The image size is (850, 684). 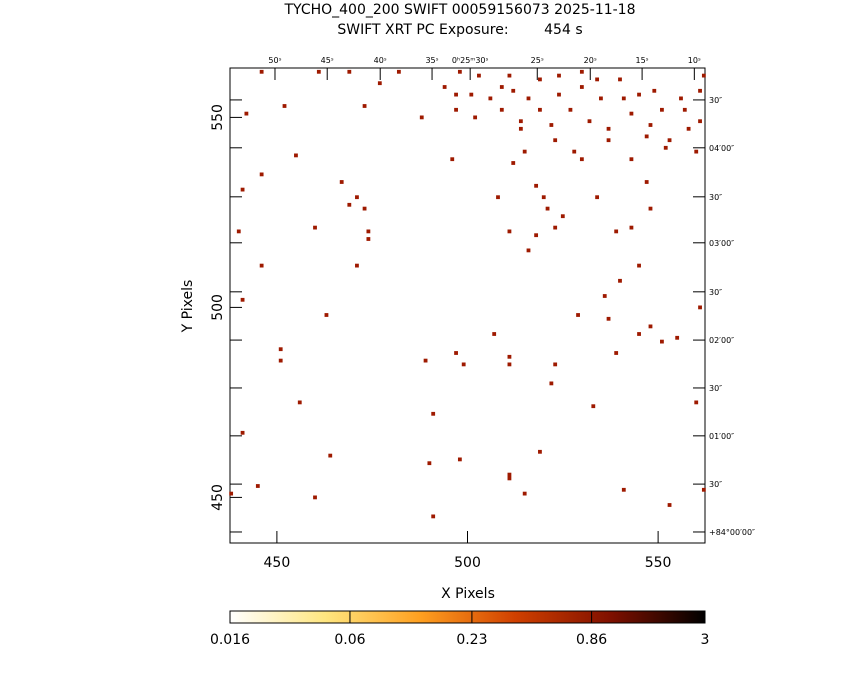 I want to click on right-tick-label: 02′00″, so click(x=721, y=340).